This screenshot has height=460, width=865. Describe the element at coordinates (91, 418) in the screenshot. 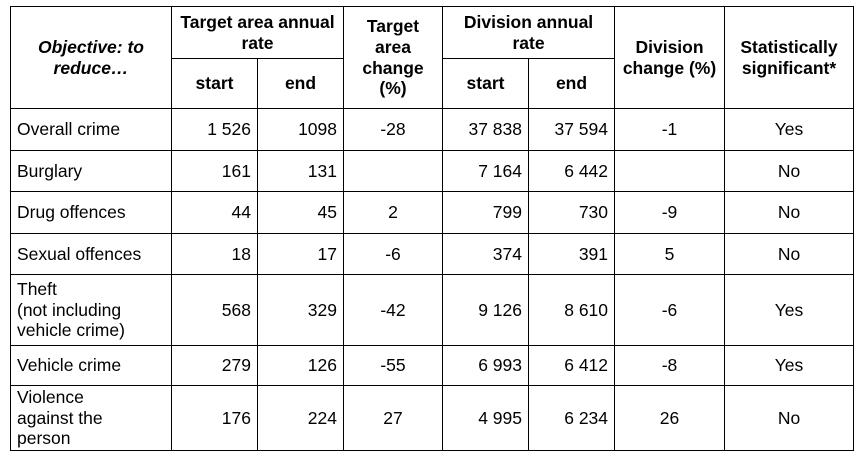

I see `row-label: Violence against the person` at that location.